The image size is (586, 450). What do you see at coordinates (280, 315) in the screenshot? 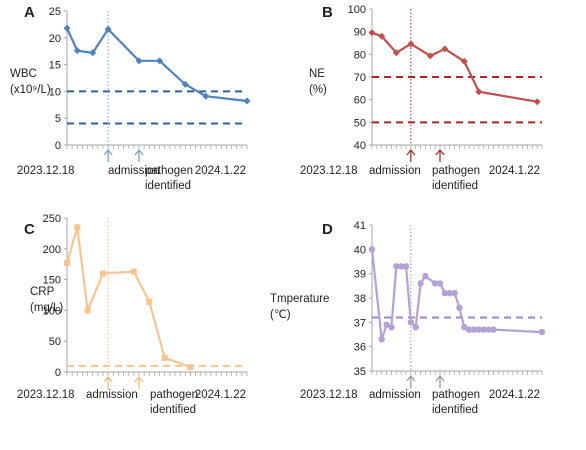
I see `y-axis-label: (℃)` at bounding box center [280, 315].